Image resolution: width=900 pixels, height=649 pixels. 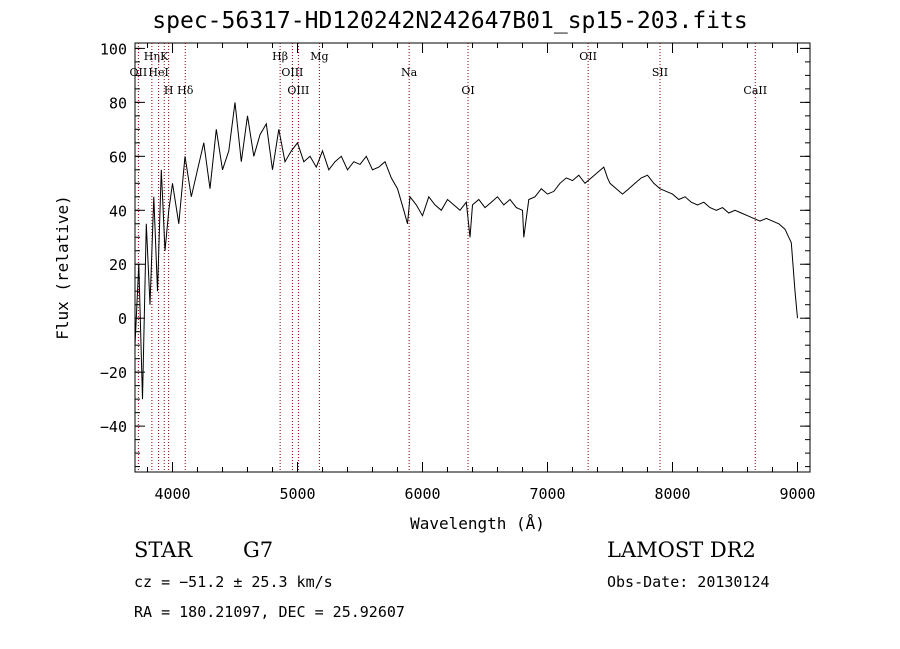 What do you see at coordinates (62, 267) in the screenshot?
I see `y-axis-label: Flux (relative)` at bounding box center [62, 267].